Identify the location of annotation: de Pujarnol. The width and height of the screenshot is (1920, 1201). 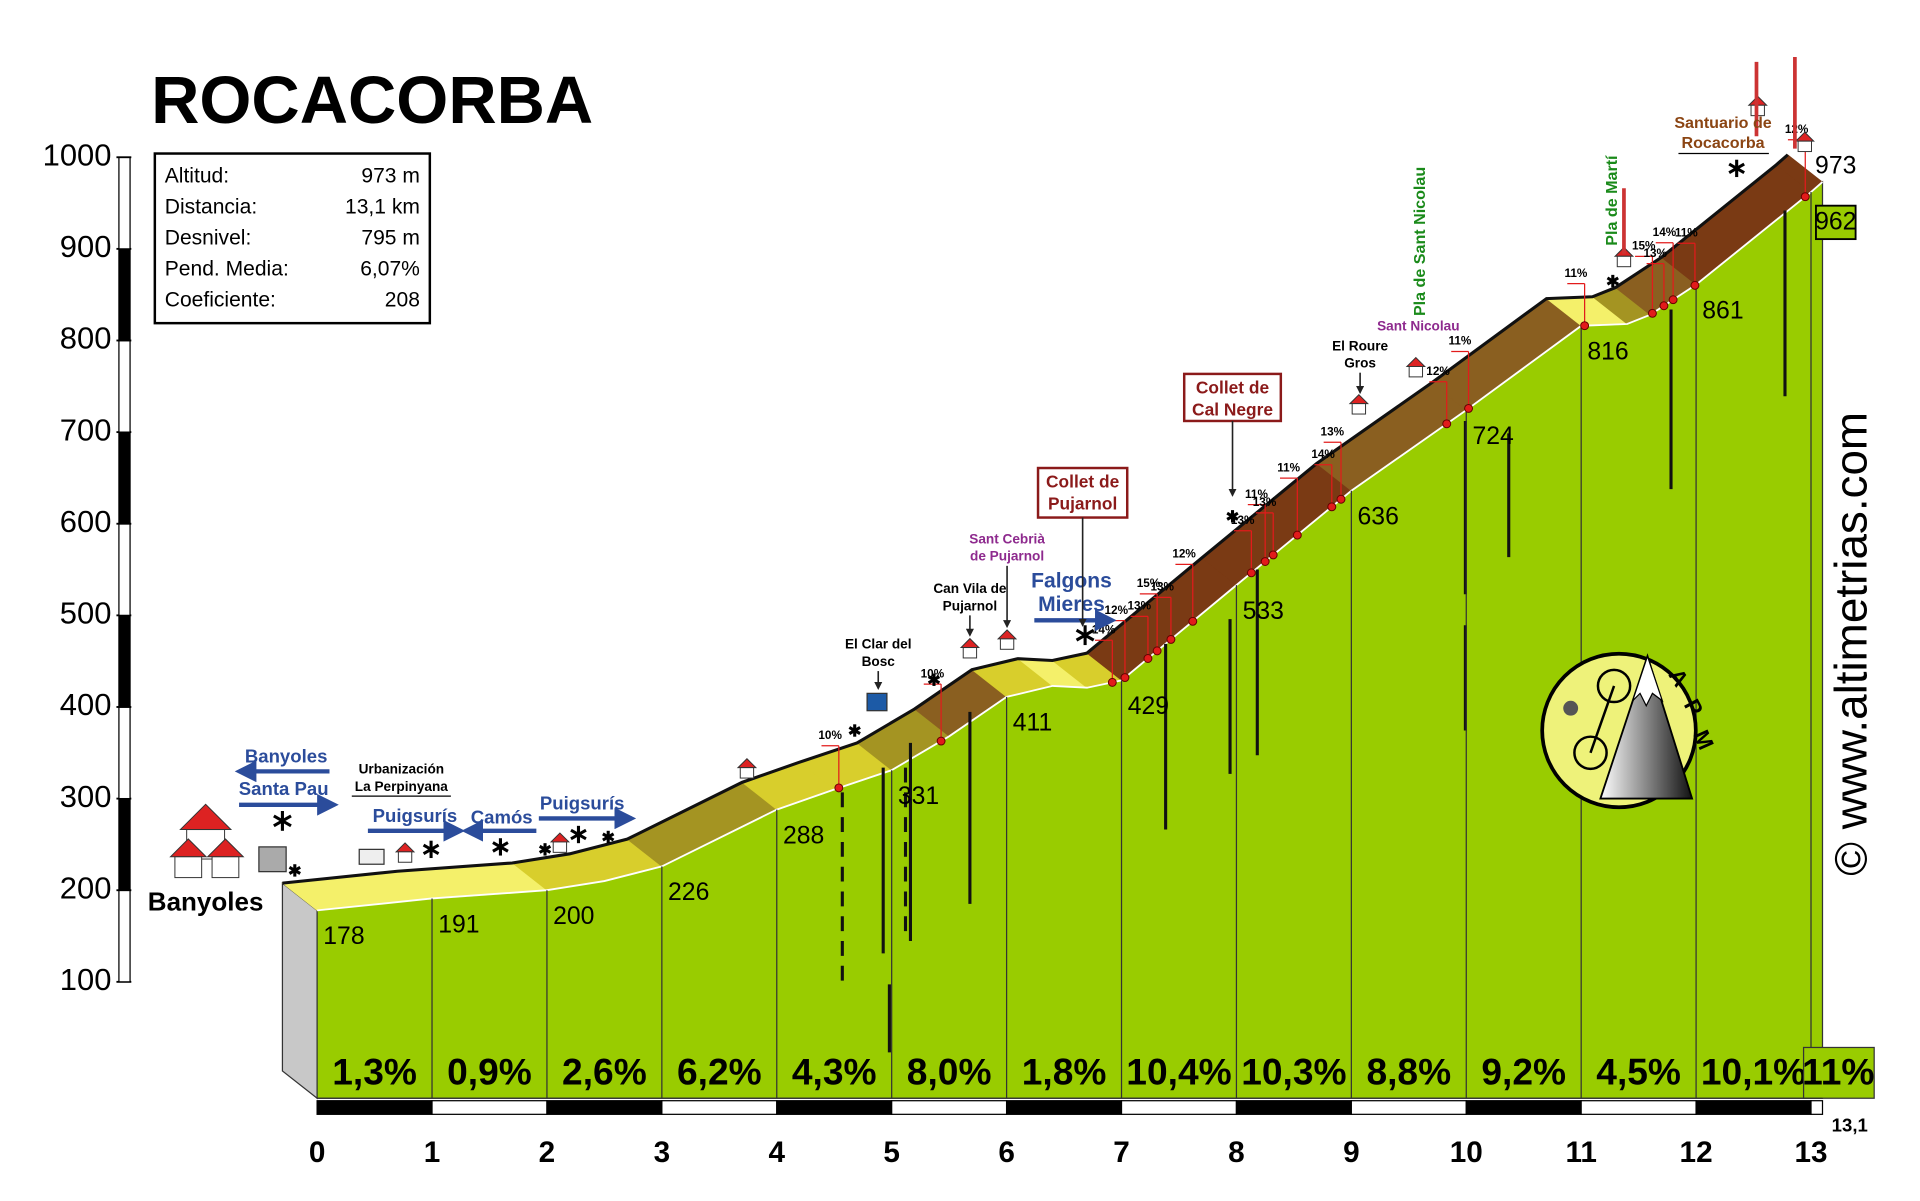
(1007, 556).